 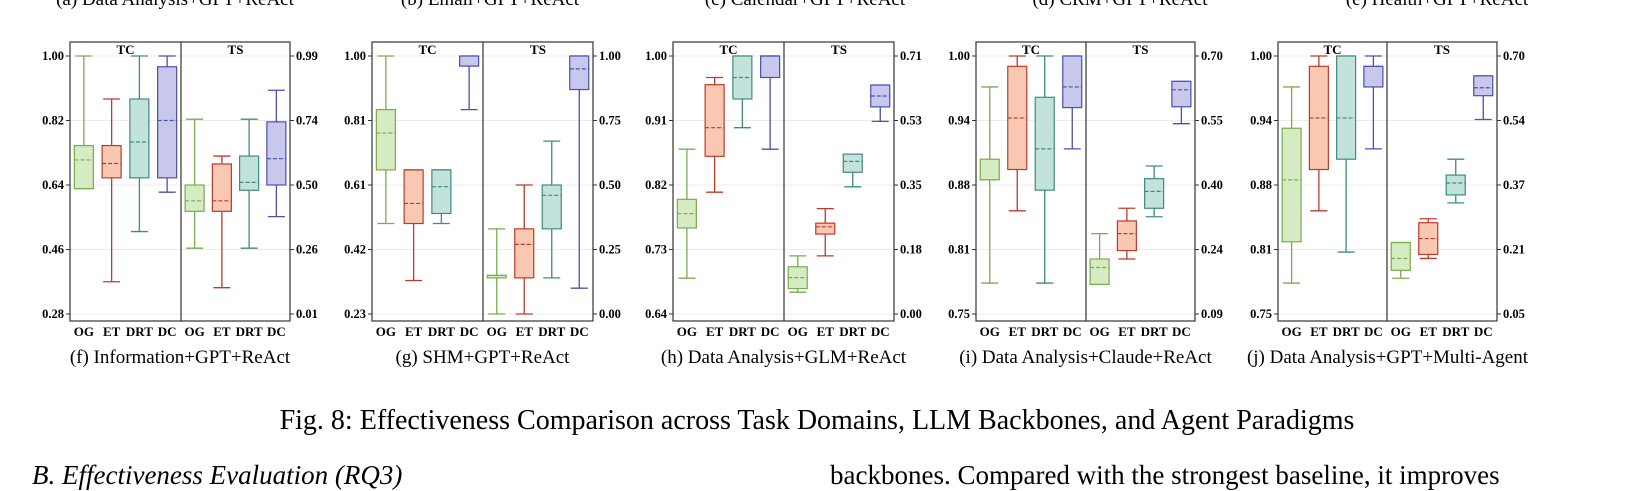 I want to click on left-tick-label: 0.75, so click(x=959, y=314).